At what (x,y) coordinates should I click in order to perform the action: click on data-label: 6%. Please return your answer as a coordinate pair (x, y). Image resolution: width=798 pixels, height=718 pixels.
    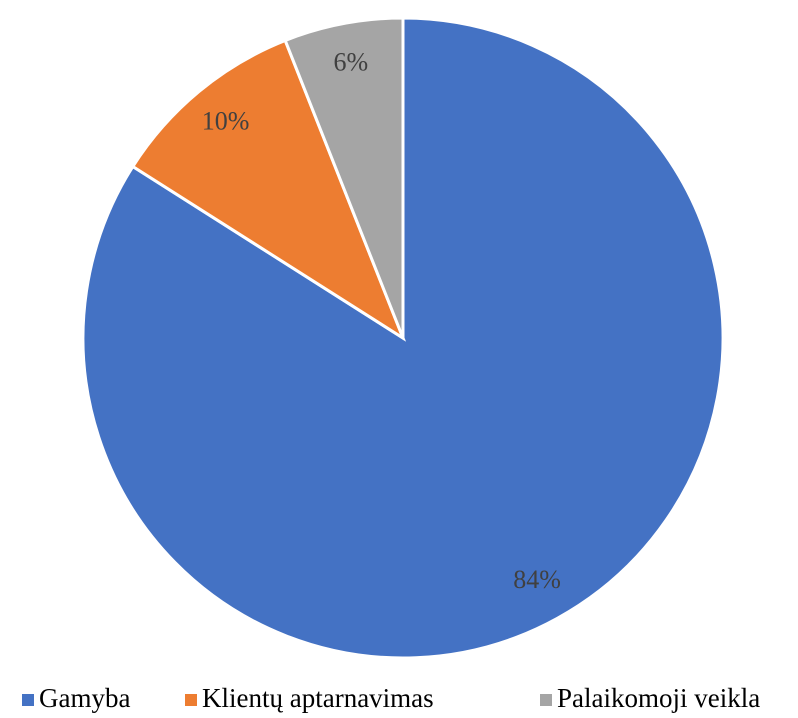
    Looking at the image, I should click on (350, 61).